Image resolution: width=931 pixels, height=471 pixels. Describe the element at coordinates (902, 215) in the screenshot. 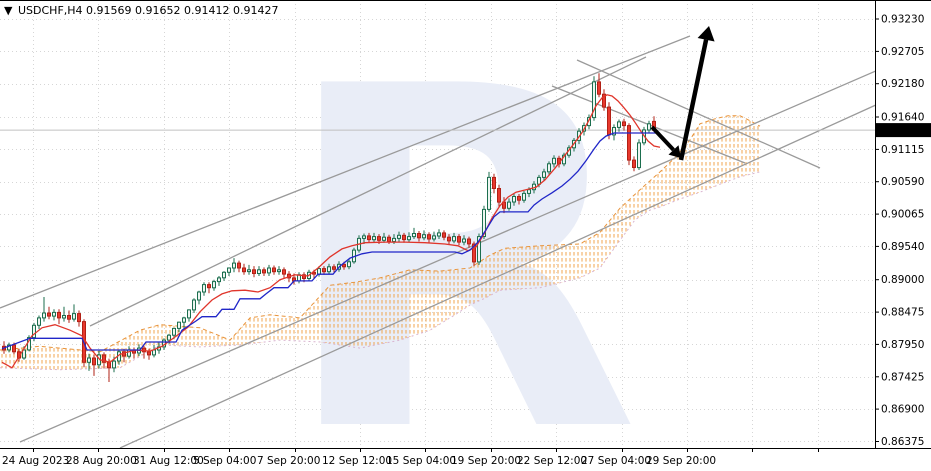

I see `price-axis-label: 0.90065` at that location.